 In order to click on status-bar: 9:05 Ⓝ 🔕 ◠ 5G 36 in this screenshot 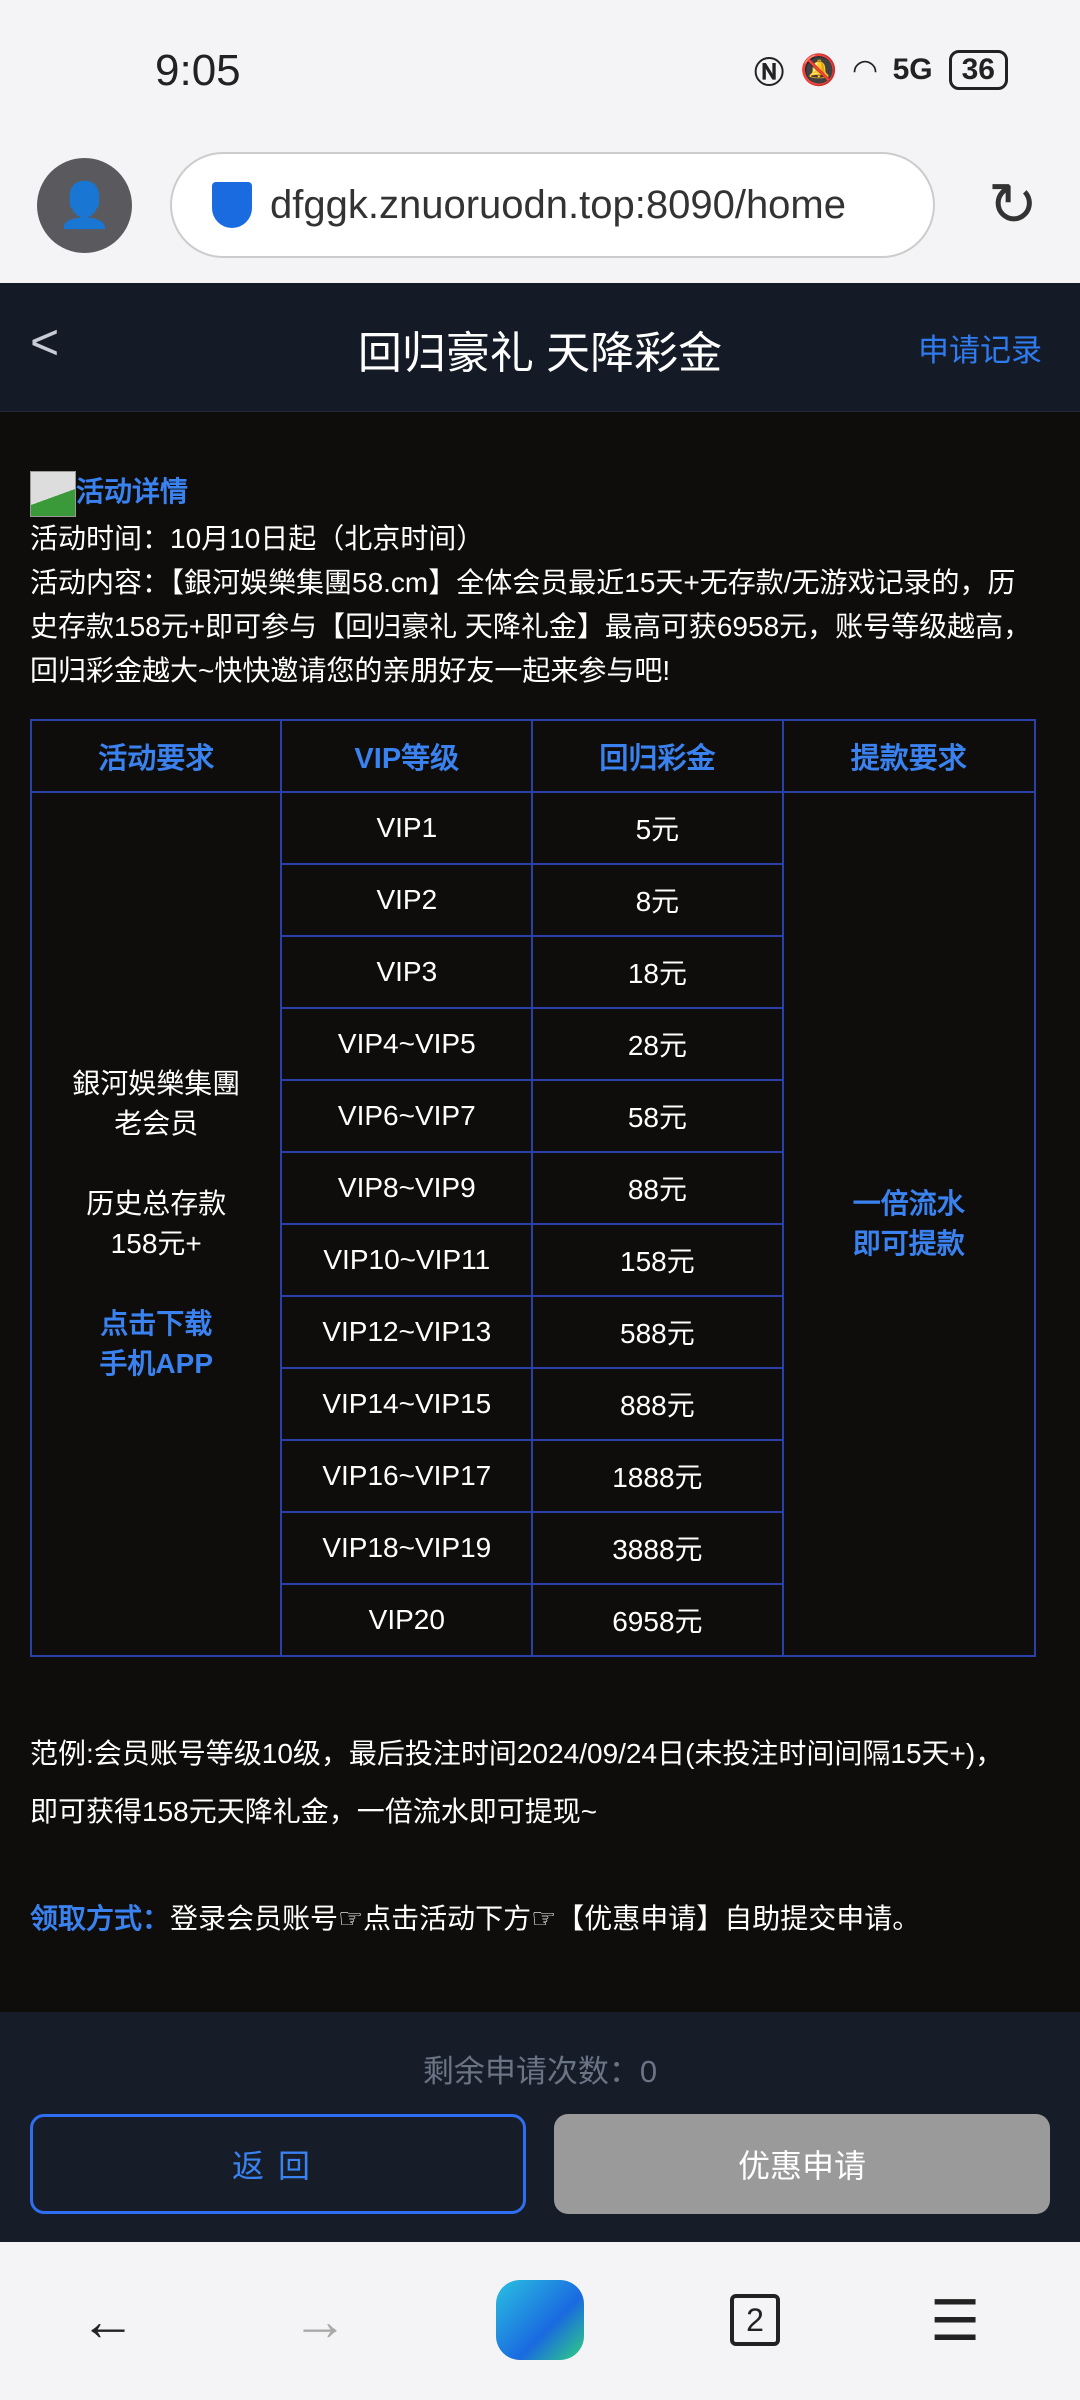, I will do `click(540, 70)`.